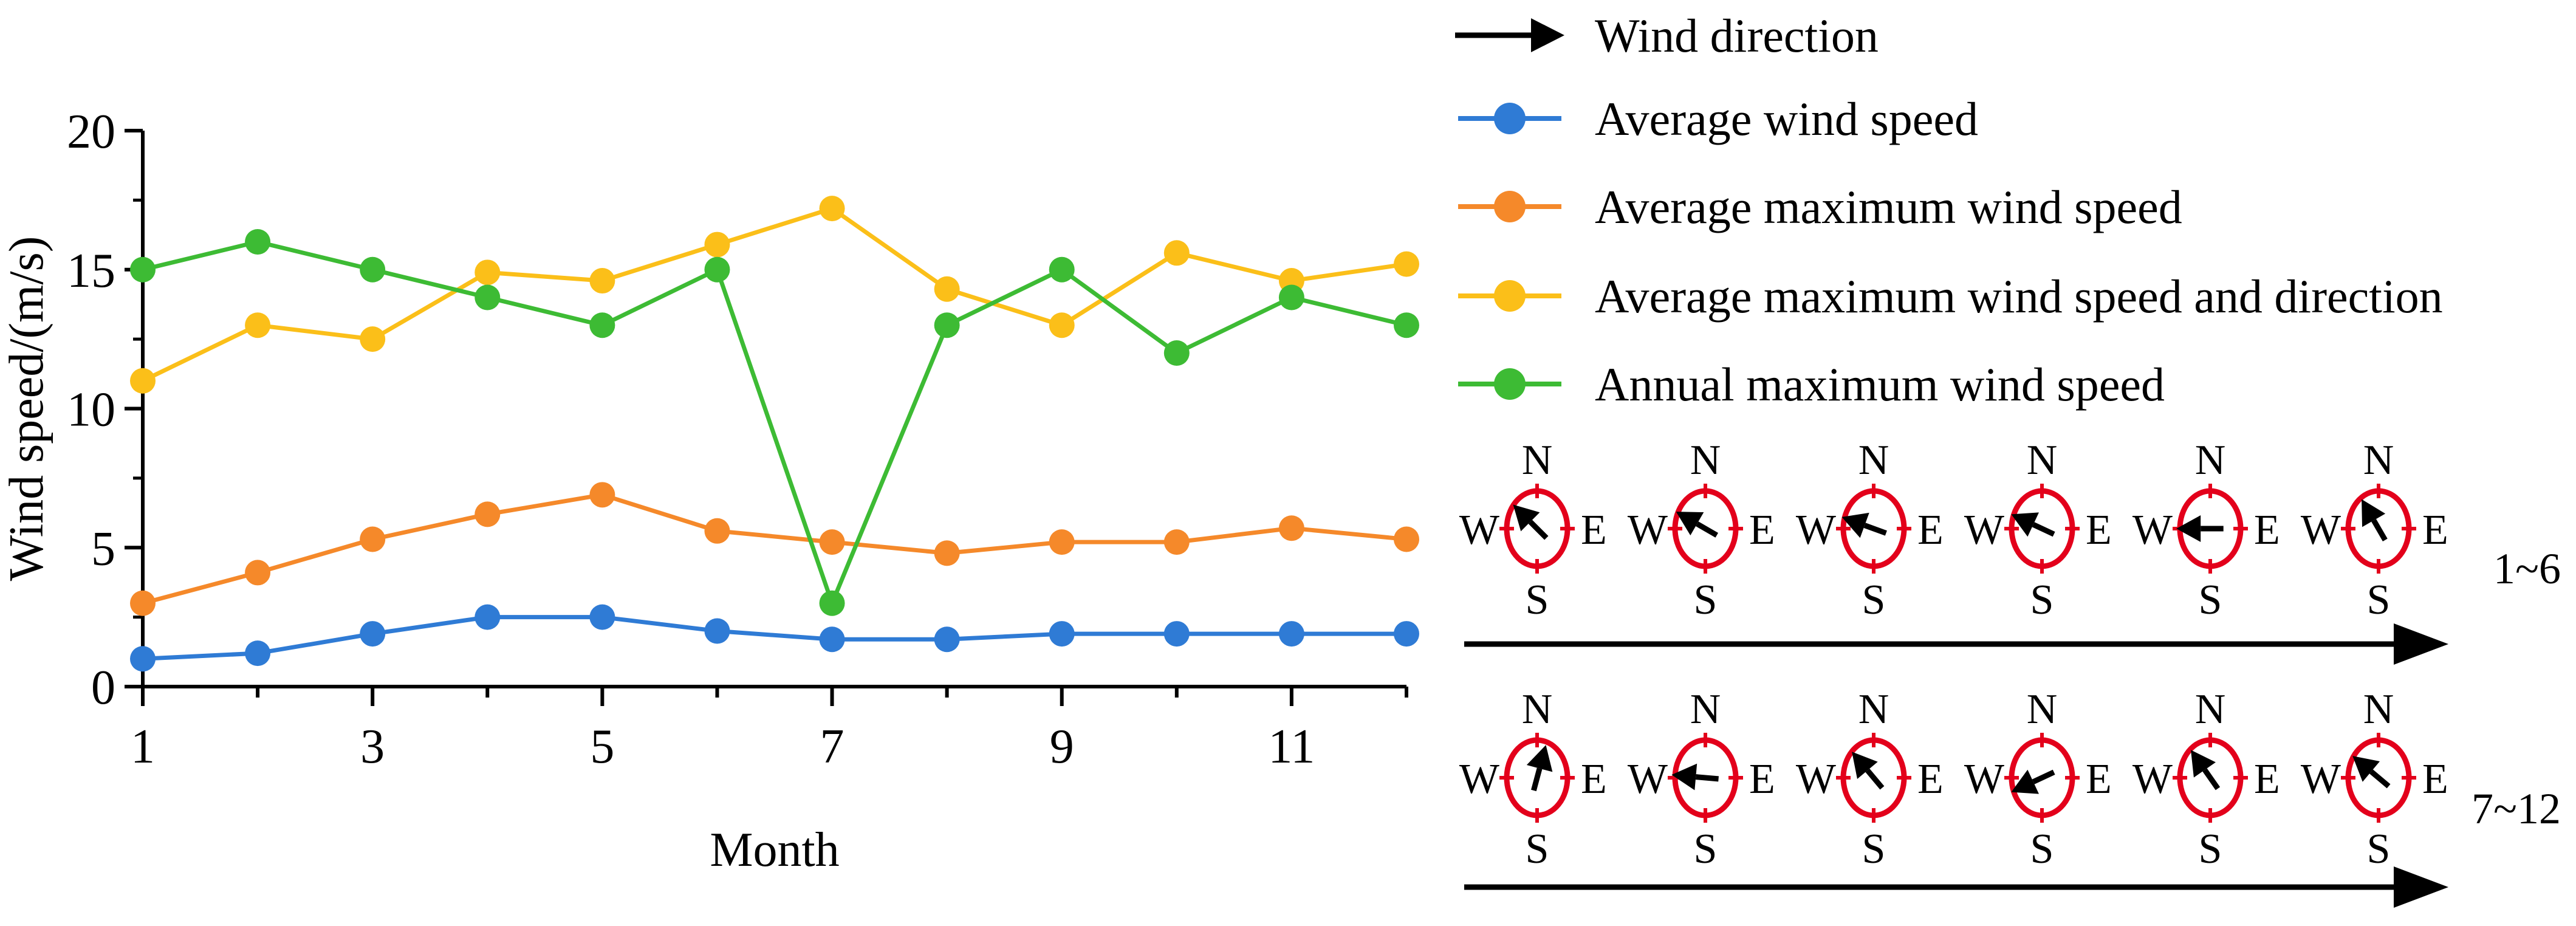 Image resolution: width=2576 pixels, height=926 pixels. I want to click on y-tick-label: 15, so click(91, 271).